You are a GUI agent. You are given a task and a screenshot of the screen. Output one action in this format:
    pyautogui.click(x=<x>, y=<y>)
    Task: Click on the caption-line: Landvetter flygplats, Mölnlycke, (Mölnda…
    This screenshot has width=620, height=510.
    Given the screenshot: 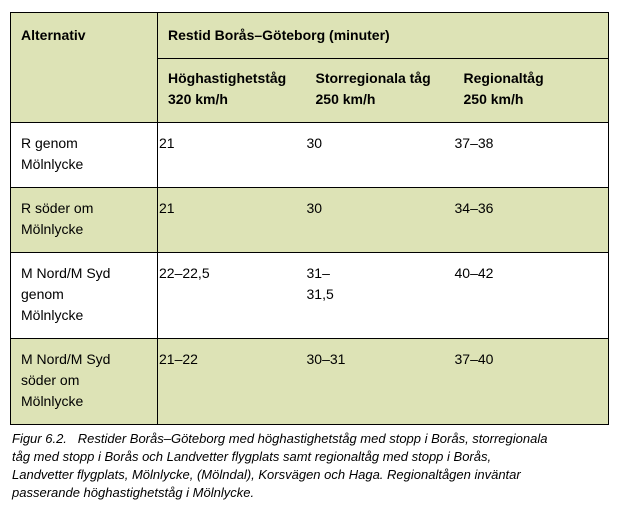 What is the action you would take?
    pyautogui.click(x=266, y=474)
    